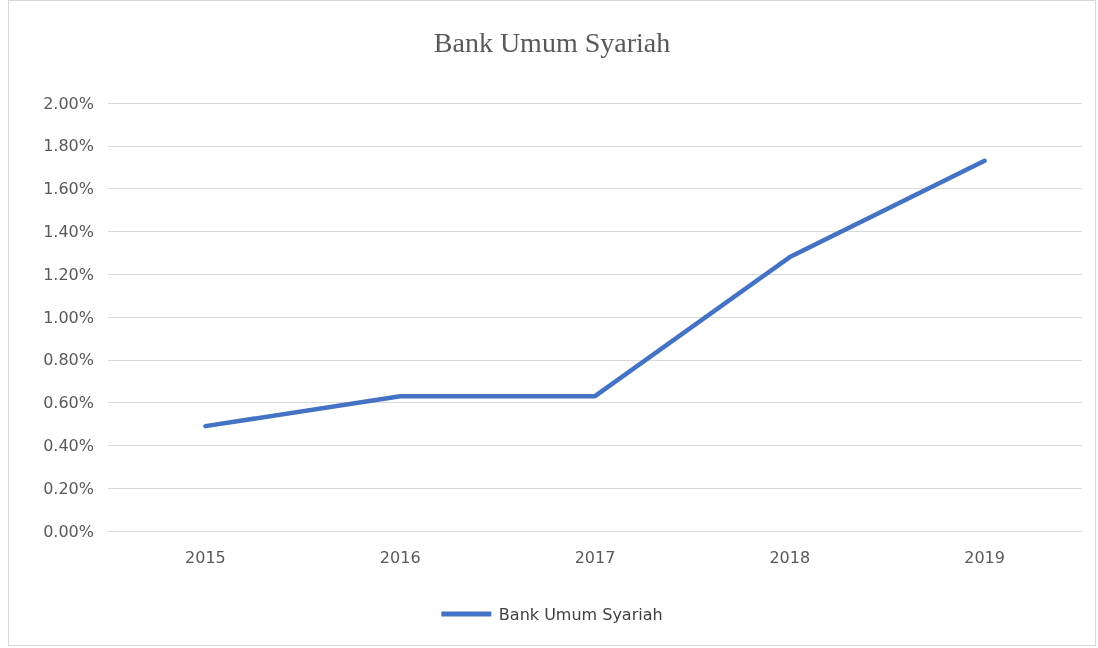 The image size is (1098, 648). Describe the element at coordinates (68, 146) in the screenshot. I see `y-tick-label: 1.80%` at that location.